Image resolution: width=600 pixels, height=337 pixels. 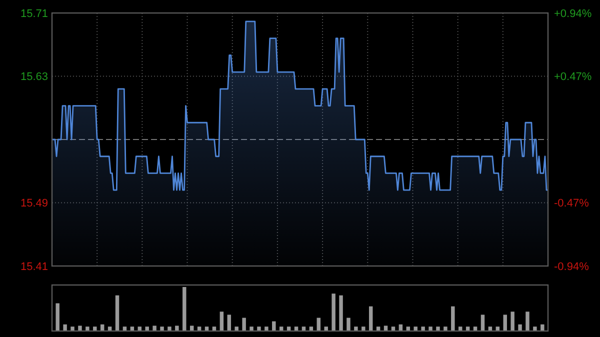 I want to click on y-tick-label: 15.63, so click(x=34, y=77).